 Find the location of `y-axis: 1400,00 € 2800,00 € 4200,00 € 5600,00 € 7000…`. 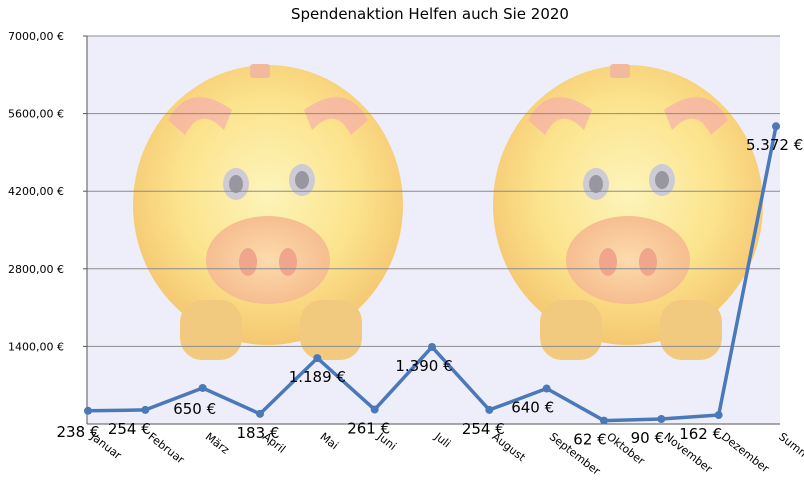

y-axis: 1400,00 € 2800,00 € 4200,00 € 5600,00 € 7000… is located at coordinates (48, 227).